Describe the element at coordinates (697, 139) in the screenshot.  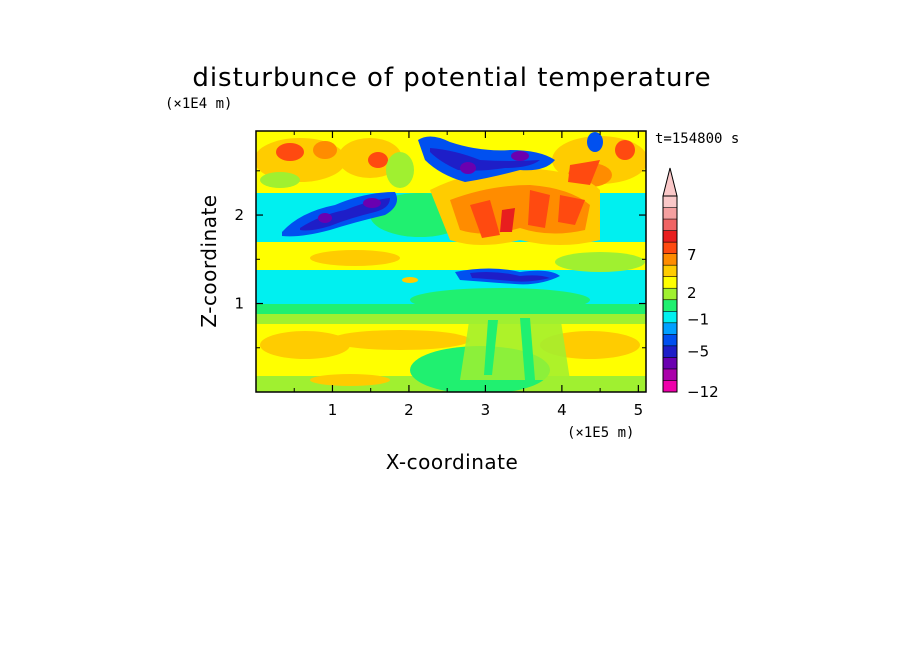
I see `time-label: t=154800 s` at that location.